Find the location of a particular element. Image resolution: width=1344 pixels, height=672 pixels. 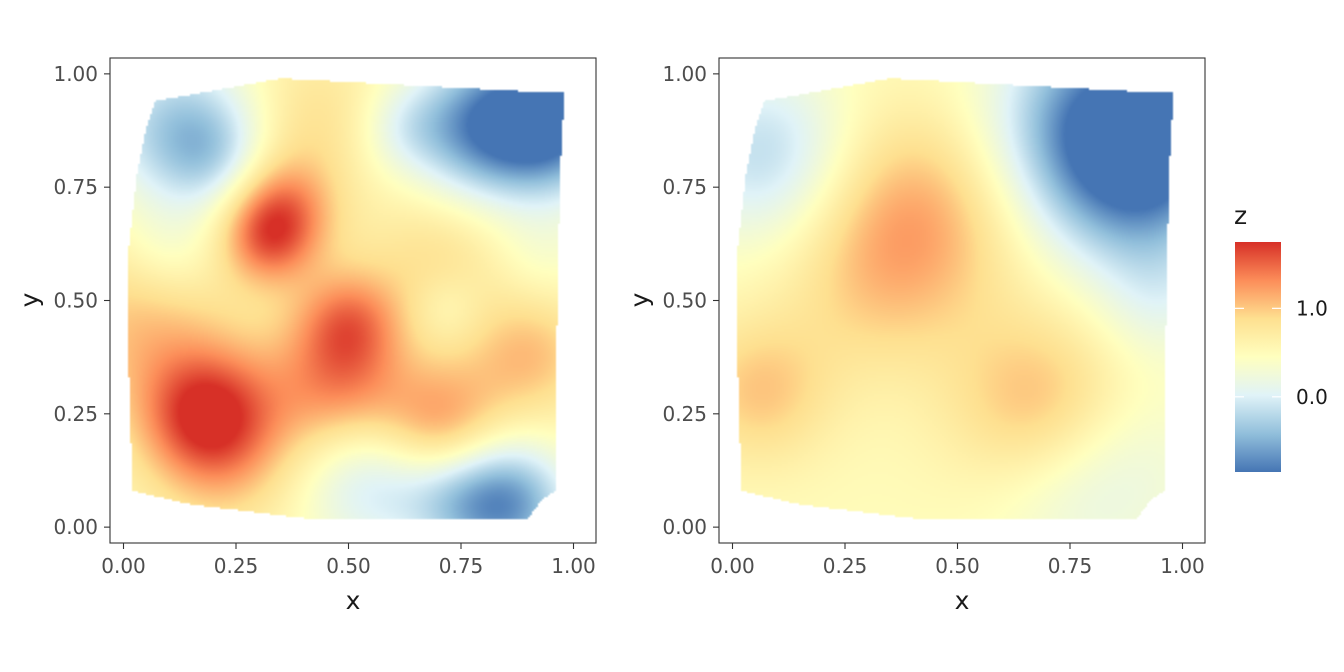

panel-right-y-title: y is located at coordinates (639, 299).